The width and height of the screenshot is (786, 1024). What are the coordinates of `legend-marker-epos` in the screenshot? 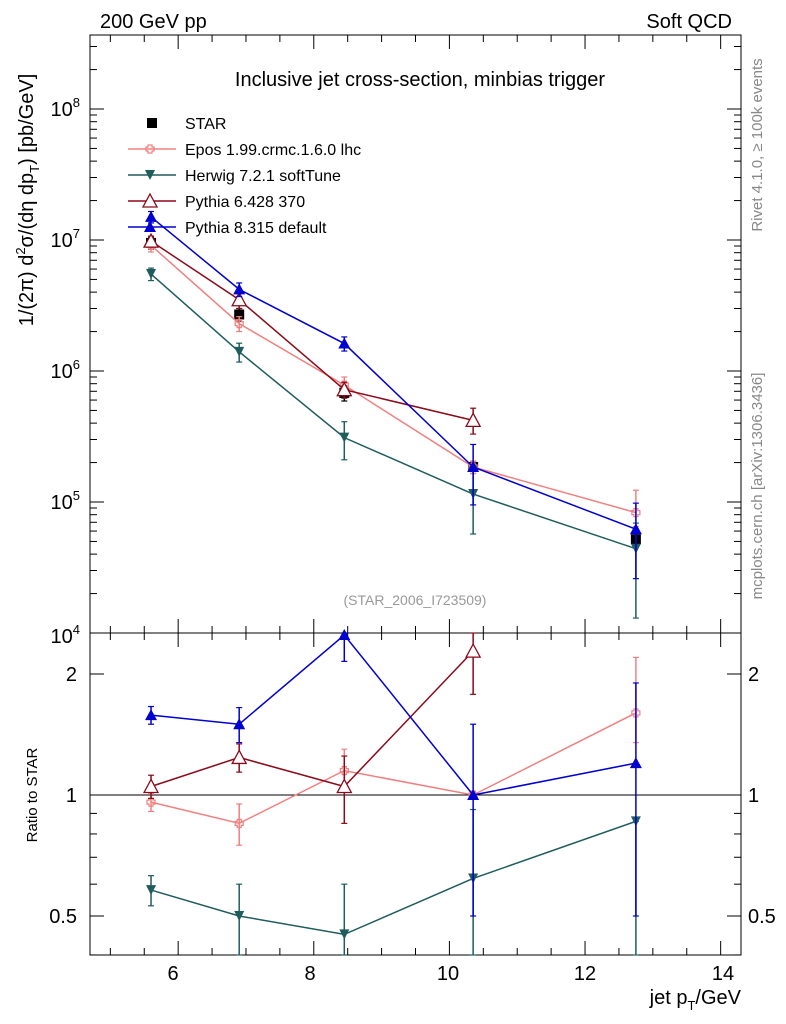 It's located at (150, 149).